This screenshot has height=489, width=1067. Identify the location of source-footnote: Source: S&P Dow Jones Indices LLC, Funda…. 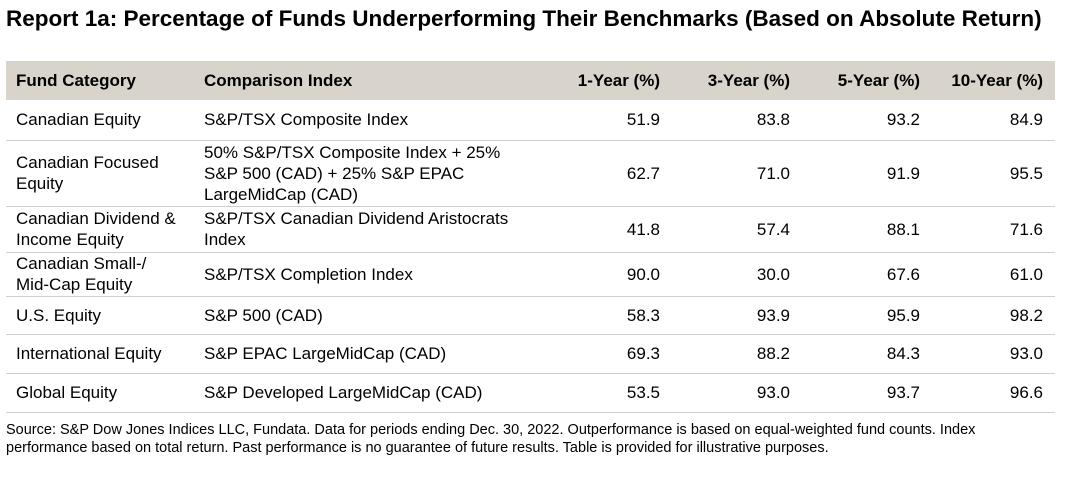
(491, 439).